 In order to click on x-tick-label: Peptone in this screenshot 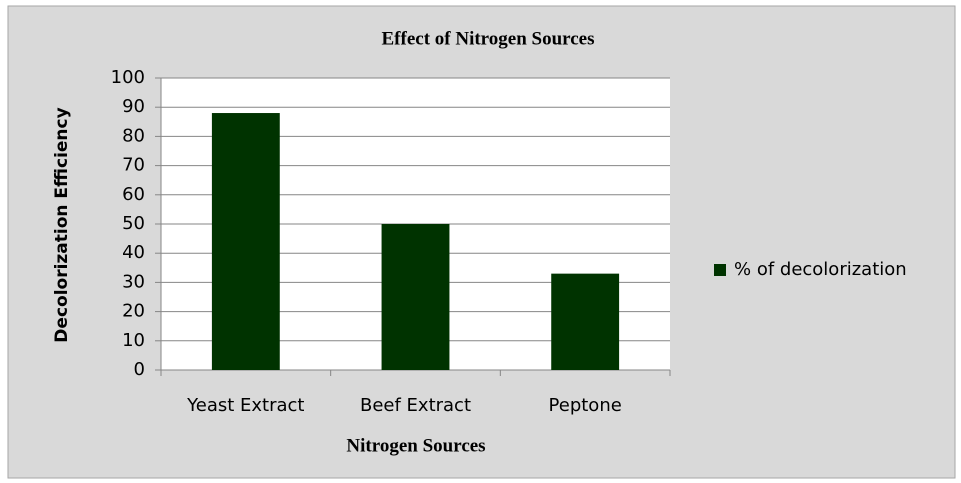, I will do `click(585, 405)`.